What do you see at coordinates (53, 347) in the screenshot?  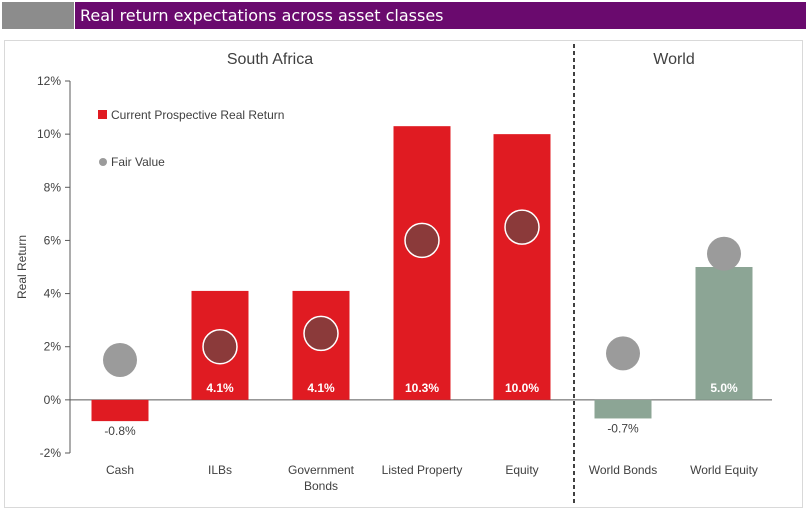 I see `y-tick-label: 2%` at bounding box center [53, 347].